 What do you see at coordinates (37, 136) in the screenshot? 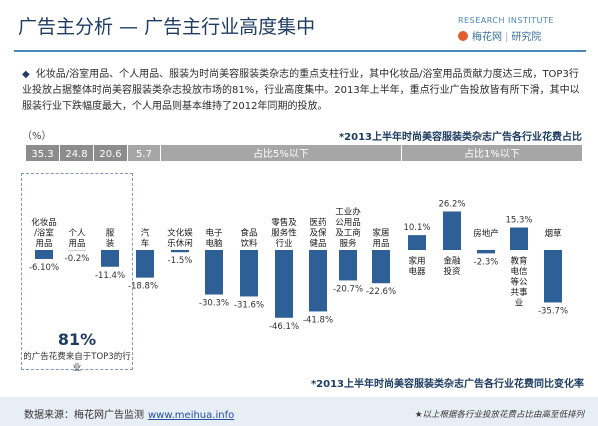
I see `chart-unit: （%）` at bounding box center [37, 136].